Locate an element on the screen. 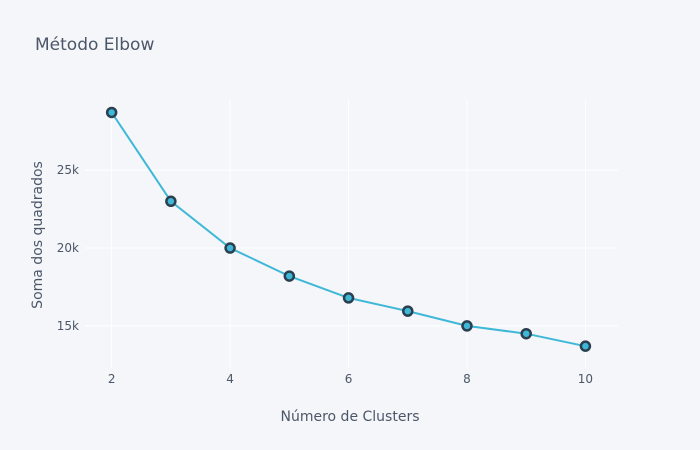 This screenshot has width=700, height=450. x-tick-label: 10 is located at coordinates (585, 379).